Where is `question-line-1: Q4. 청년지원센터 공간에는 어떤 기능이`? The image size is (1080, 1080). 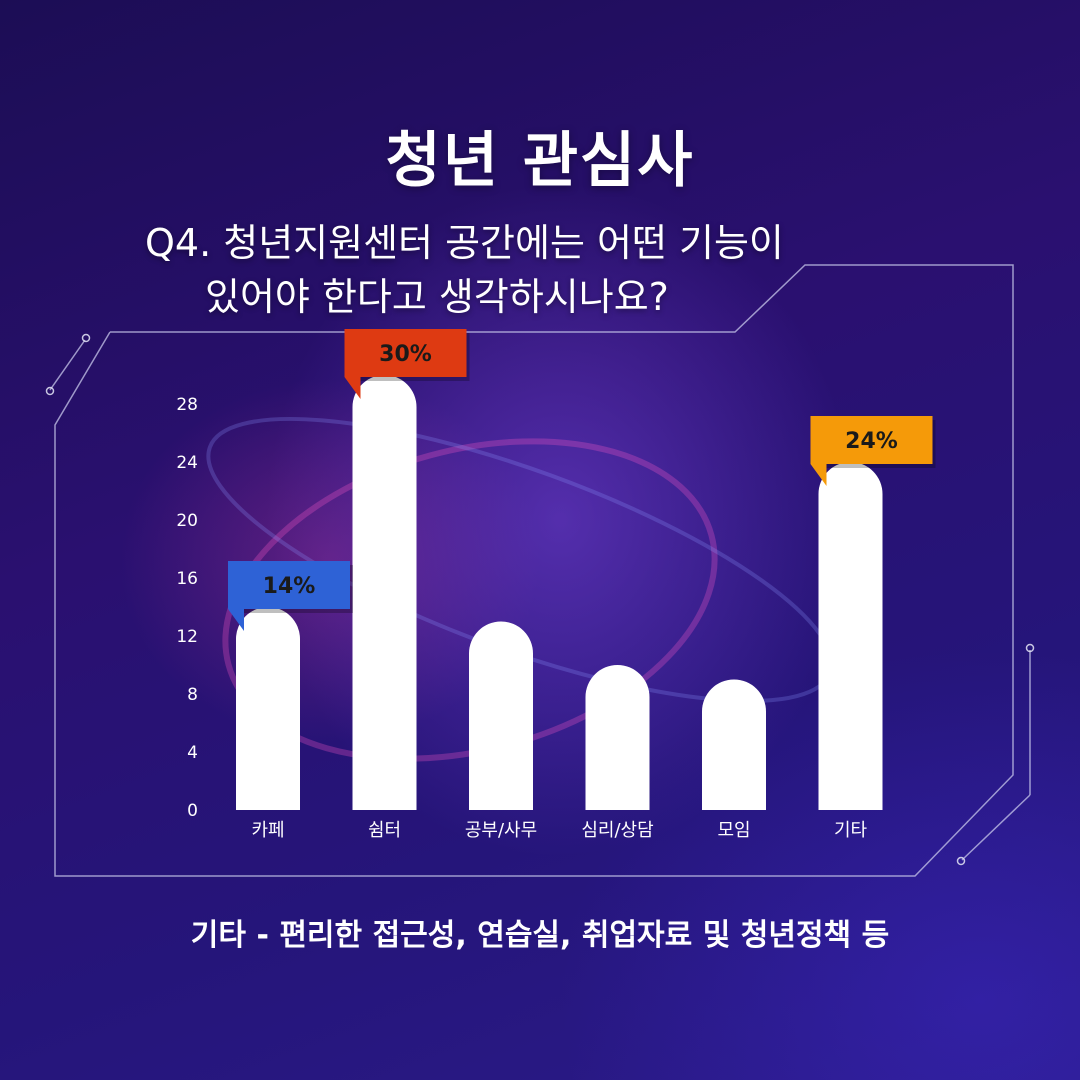
question-line-1: Q4. 청년지원센터 공간에는 어떤 기능이 is located at coordinates (464, 243).